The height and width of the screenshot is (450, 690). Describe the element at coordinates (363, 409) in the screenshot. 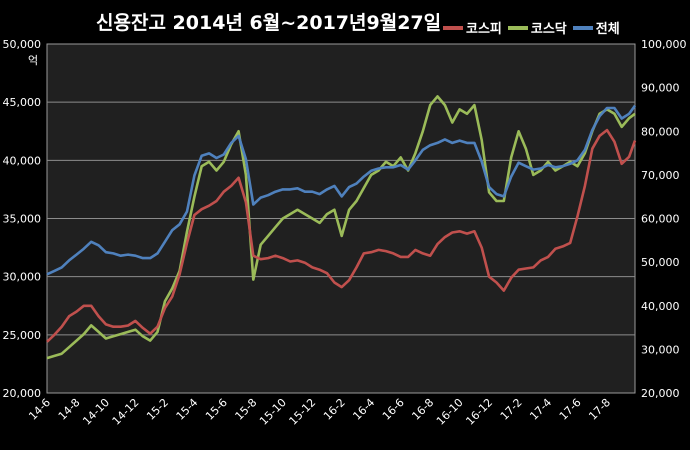

I see `x-axis-tick-label: 16-4` at that location.